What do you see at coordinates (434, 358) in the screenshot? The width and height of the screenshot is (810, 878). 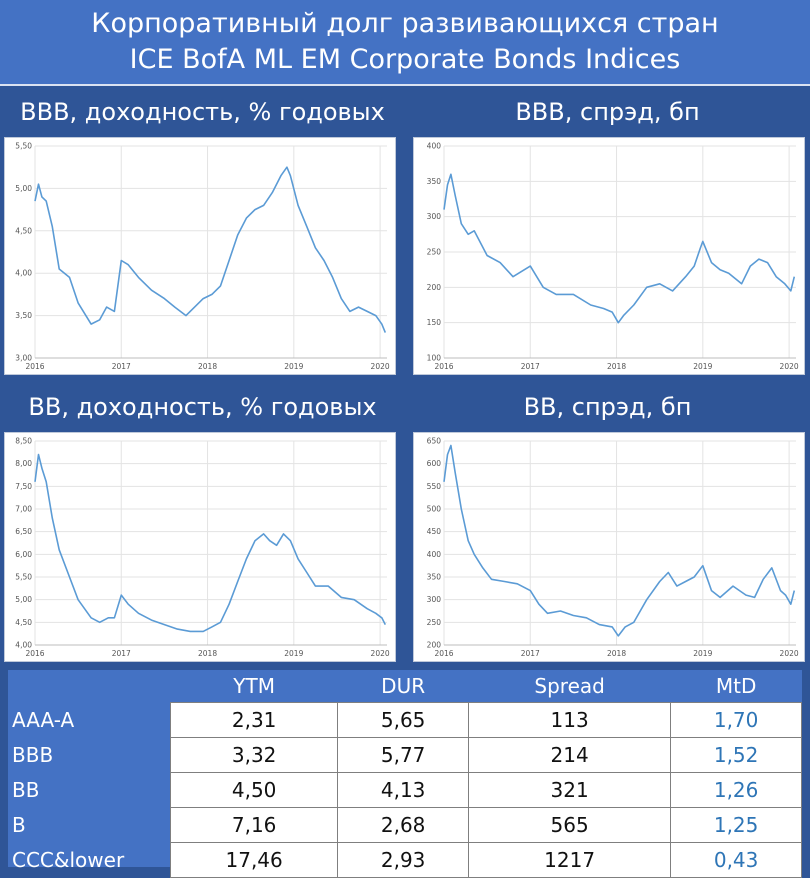 I see `y-tick-label: 100` at bounding box center [434, 358].